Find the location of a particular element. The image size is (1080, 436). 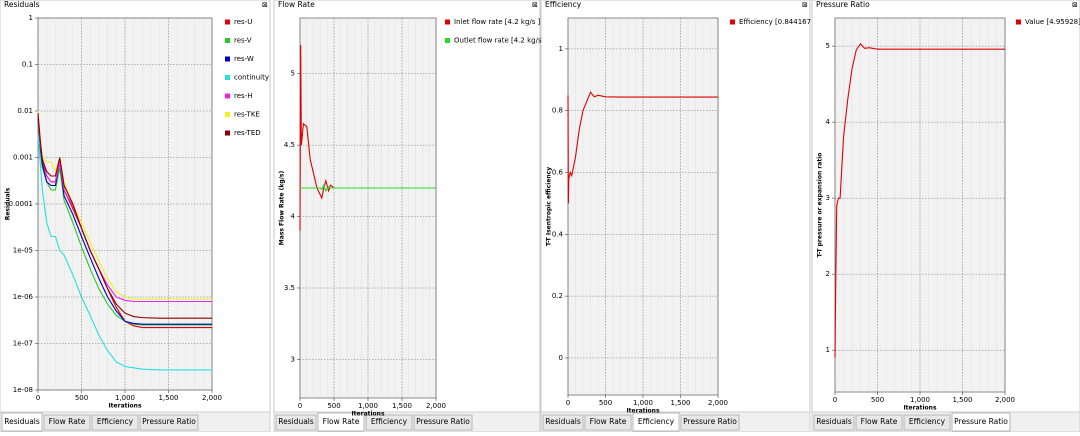

legend-label: Efficiency [0.844167 is located at coordinates (775, 22).